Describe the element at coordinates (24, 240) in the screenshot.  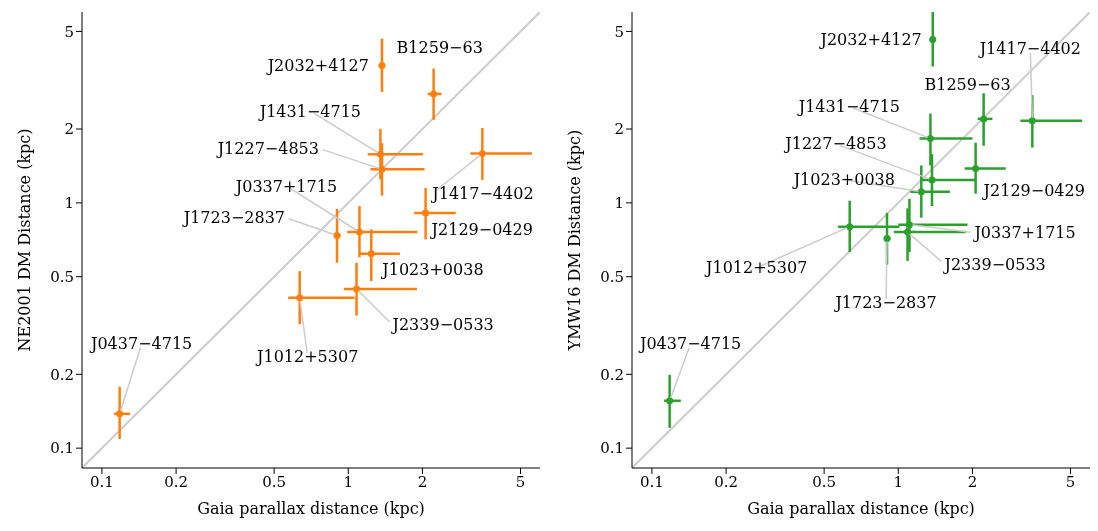
I see `y-axis-title: NE2001 DM Distance (kpc)` at that location.